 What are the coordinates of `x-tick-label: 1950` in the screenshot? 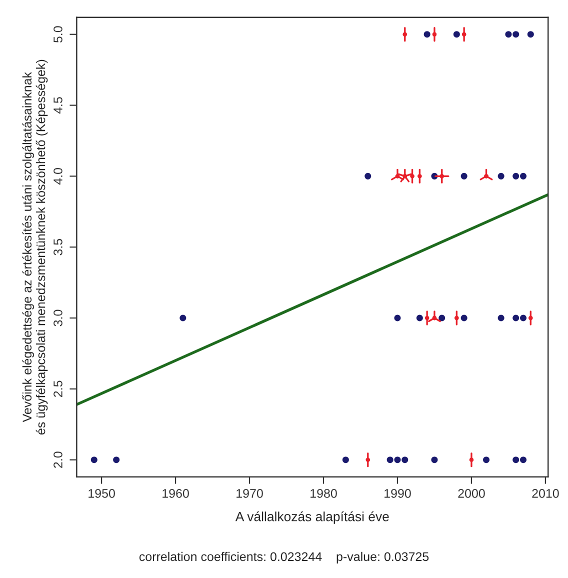 It's located at (101, 493).